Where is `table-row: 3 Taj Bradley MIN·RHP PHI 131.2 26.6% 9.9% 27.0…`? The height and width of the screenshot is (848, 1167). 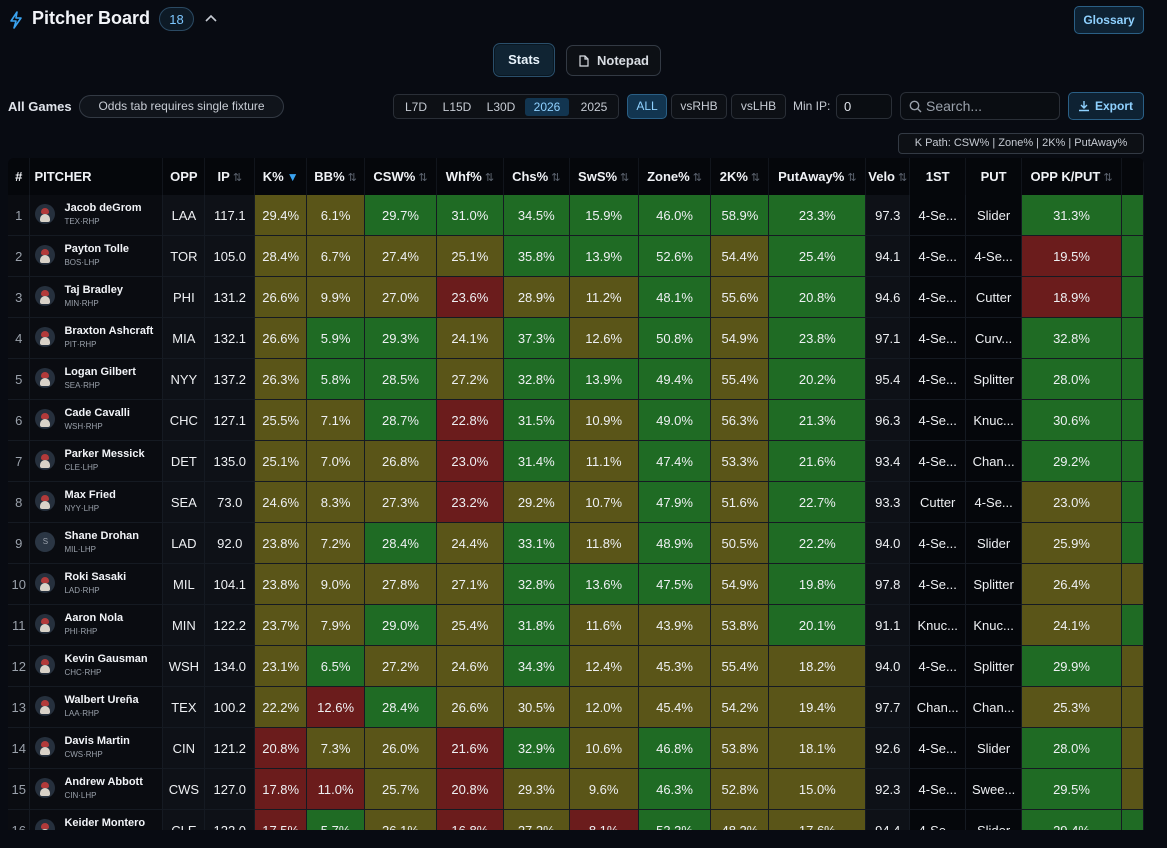
table-row: 3 Taj Bradley MIN·RHP PHI 131.2 26.6% 9.9% 27.0… is located at coordinates (576, 297).